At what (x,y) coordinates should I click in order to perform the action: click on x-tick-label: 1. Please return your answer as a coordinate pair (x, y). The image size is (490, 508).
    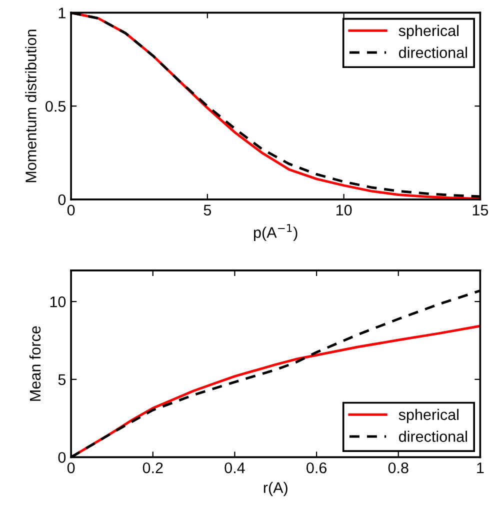
    Looking at the image, I should click on (480, 468).